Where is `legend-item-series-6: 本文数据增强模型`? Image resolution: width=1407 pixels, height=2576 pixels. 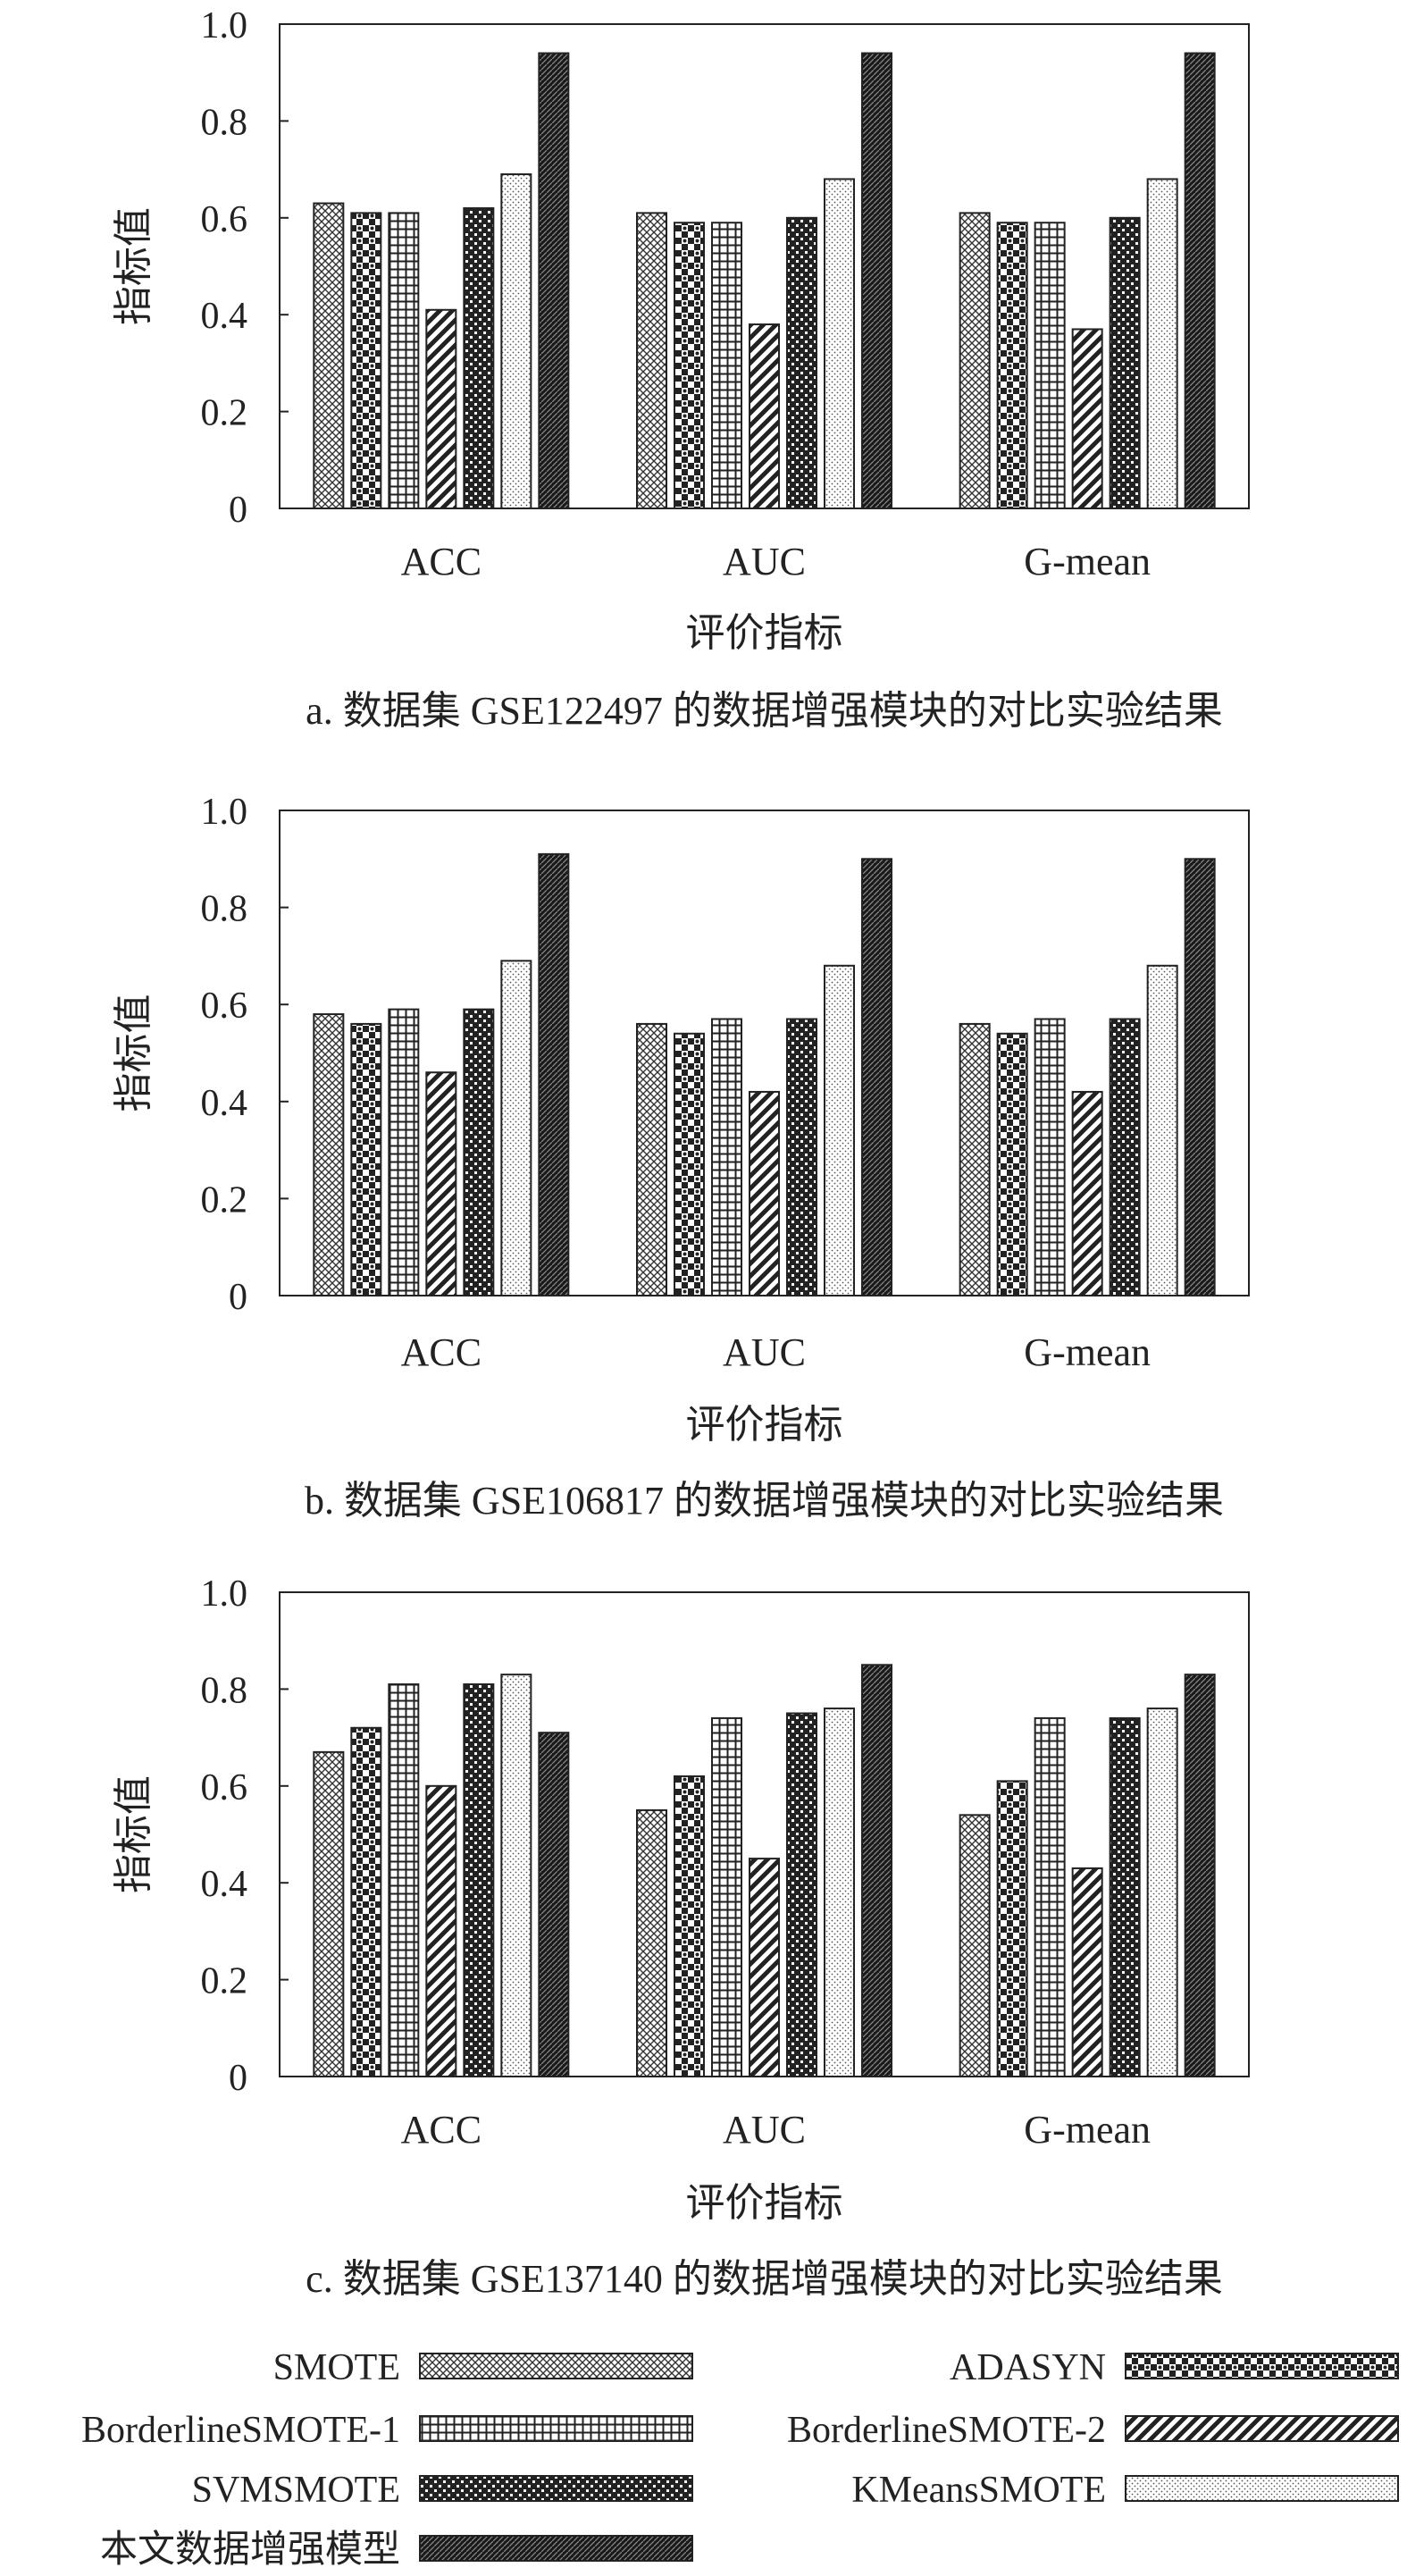
legend-item-series-6: 本文数据增强模型 is located at coordinates (396, 2550).